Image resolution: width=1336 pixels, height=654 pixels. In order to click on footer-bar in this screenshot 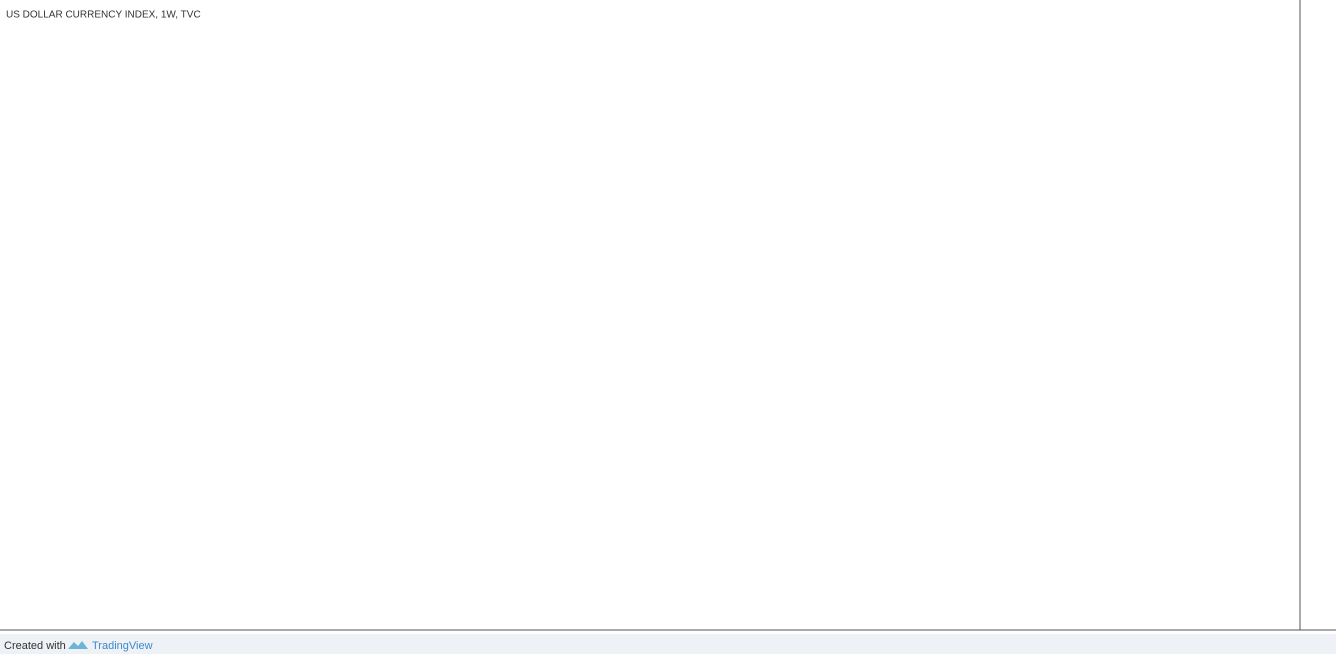, I will do `click(668, 644)`.